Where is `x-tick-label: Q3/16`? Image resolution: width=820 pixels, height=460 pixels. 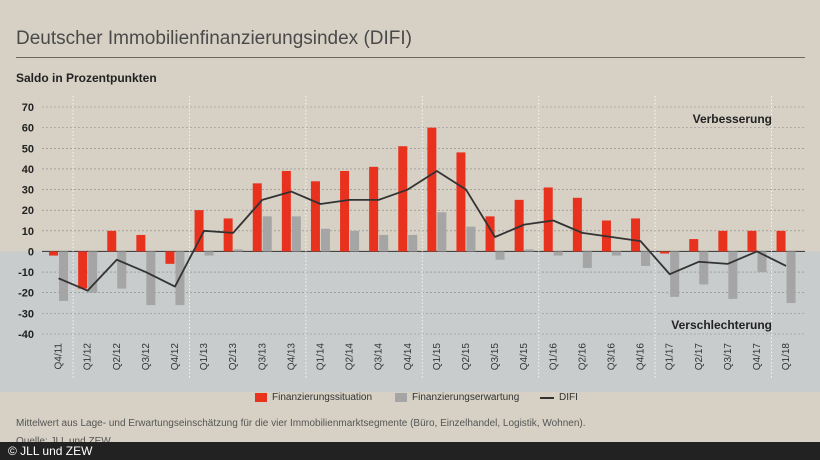
x-tick-label: Q3/16 is located at coordinates (611, 357).